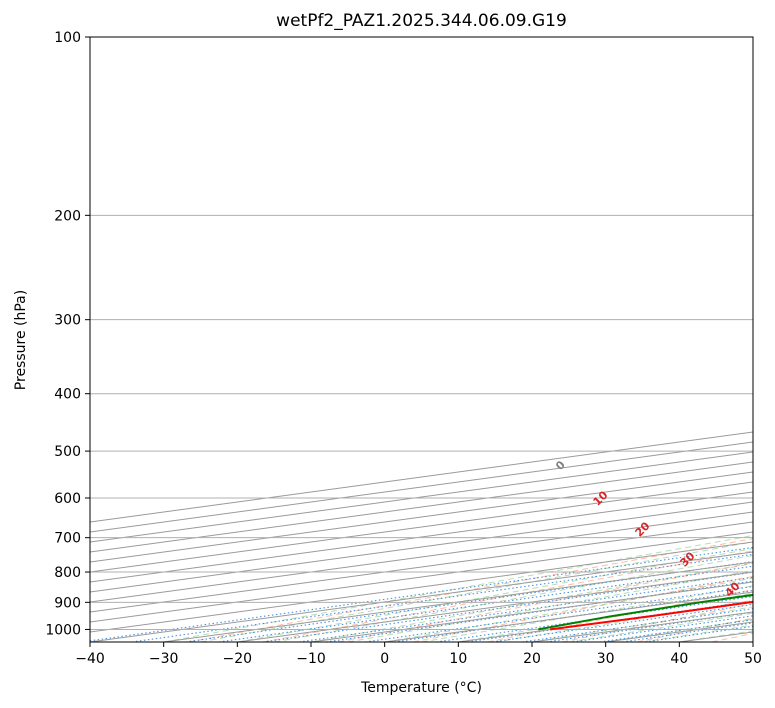  I want to click on x-tick-label: 30, so click(606, 659).